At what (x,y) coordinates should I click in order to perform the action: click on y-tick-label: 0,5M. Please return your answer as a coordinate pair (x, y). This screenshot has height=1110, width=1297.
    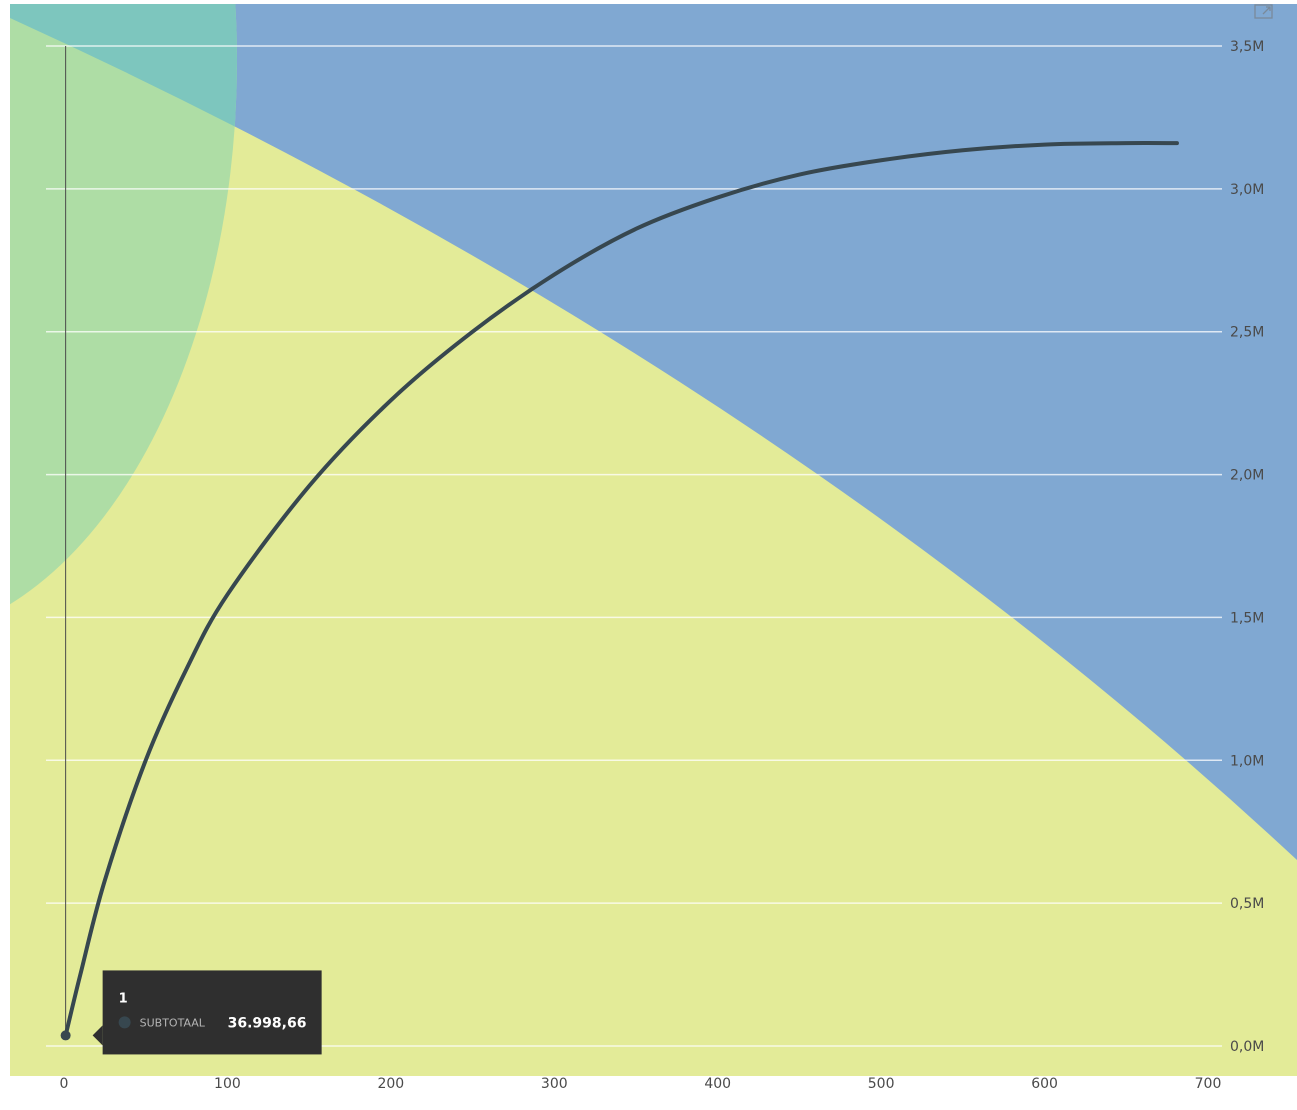
    Looking at the image, I should click on (1247, 904).